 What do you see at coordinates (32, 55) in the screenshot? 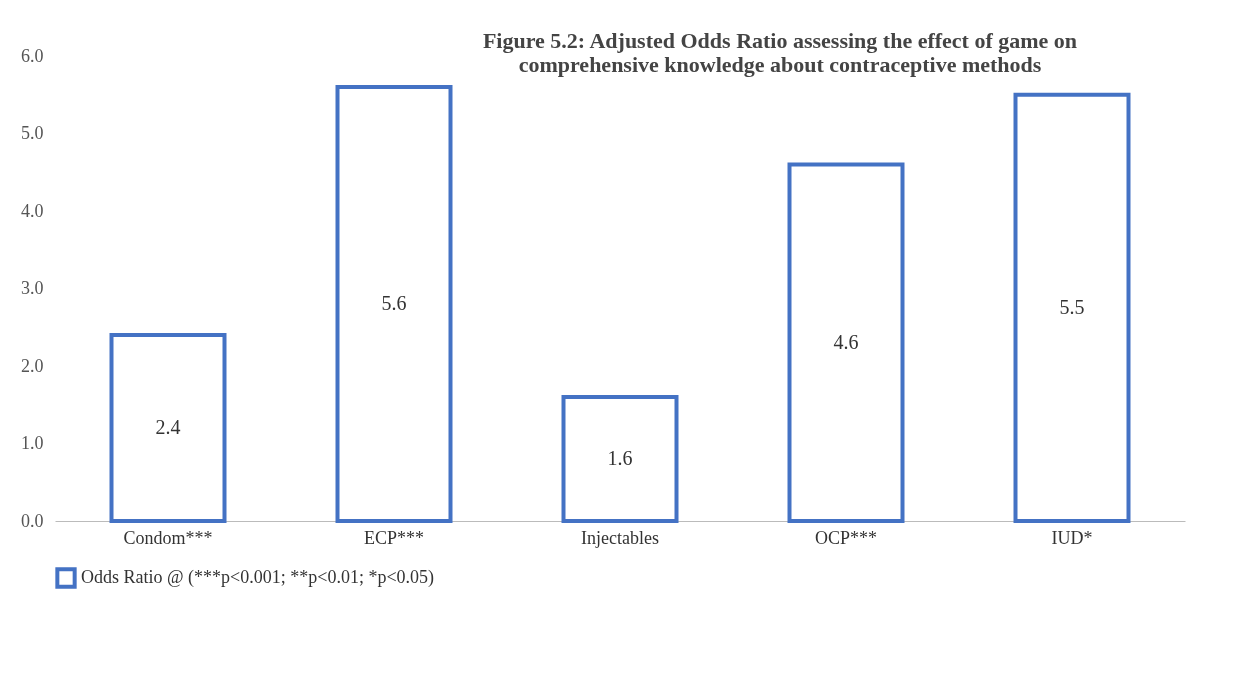
I see `y-tick-label: 6.0` at bounding box center [32, 55].